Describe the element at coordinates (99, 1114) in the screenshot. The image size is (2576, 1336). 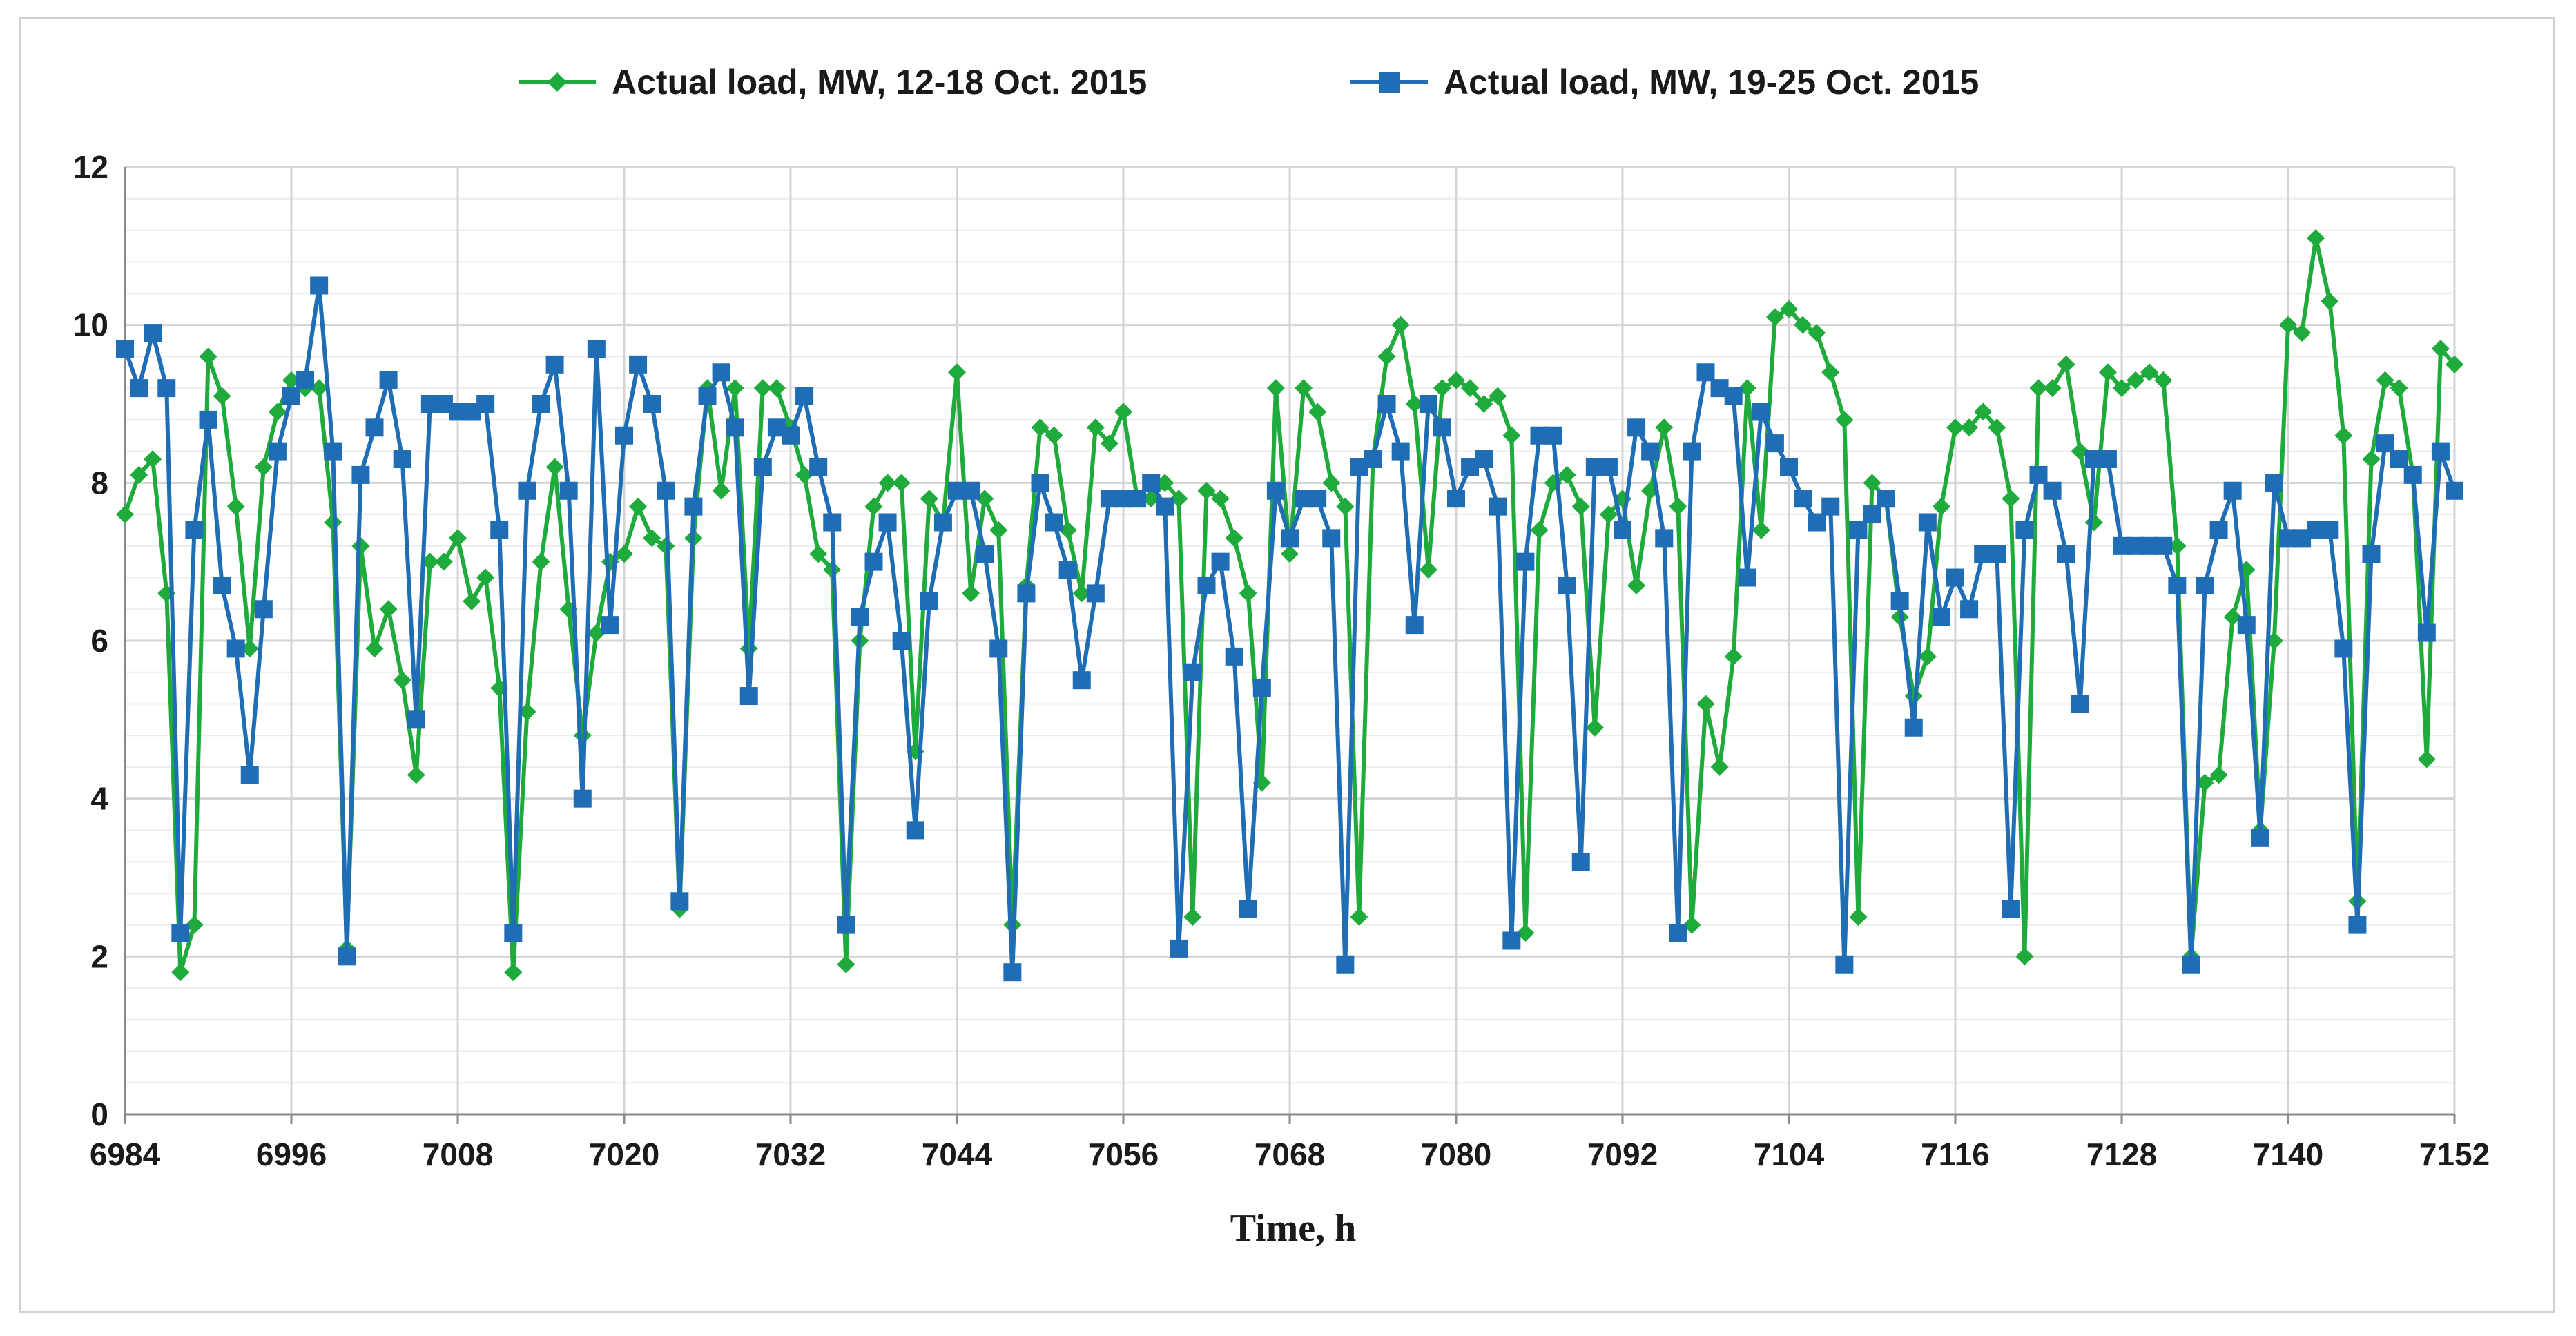
I see `y-tick-label: 0` at that location.